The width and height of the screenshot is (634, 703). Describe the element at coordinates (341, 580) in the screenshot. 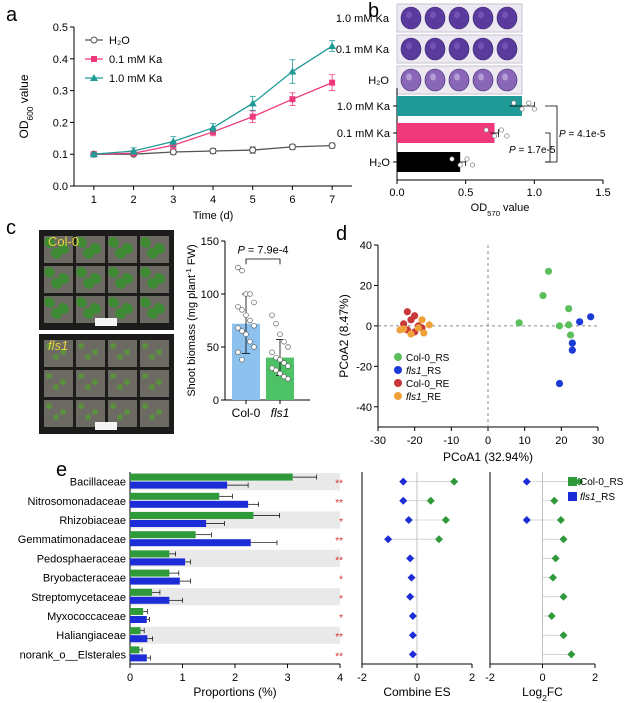

I see `e-significance: *` at that location.